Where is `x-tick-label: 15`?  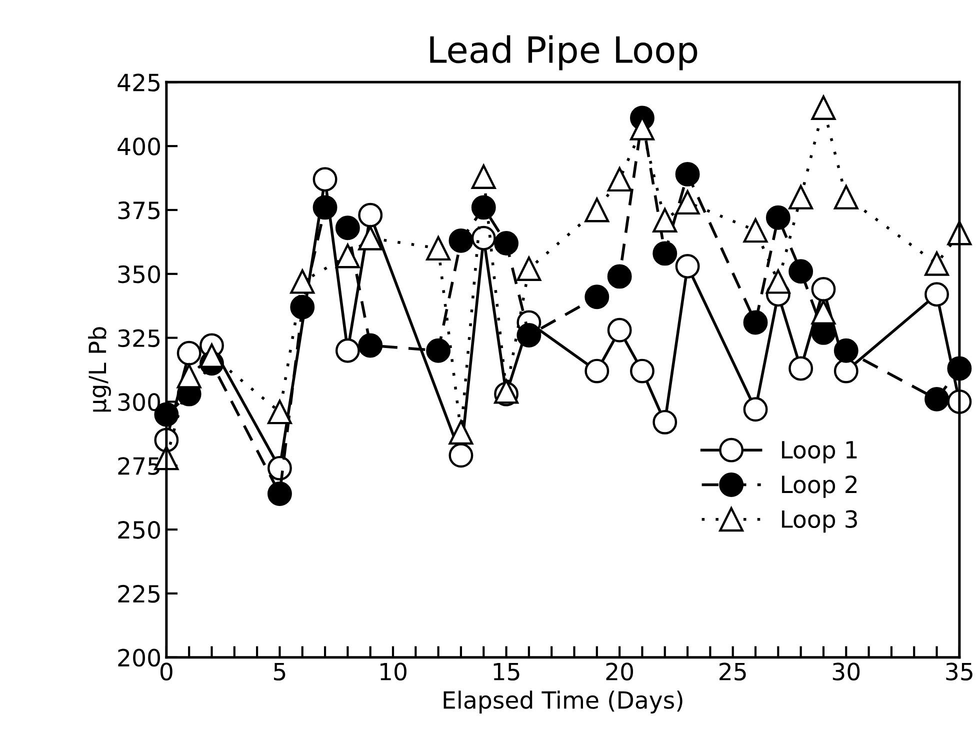 x-tick-label: 15 is located at coordinates (507, 671).